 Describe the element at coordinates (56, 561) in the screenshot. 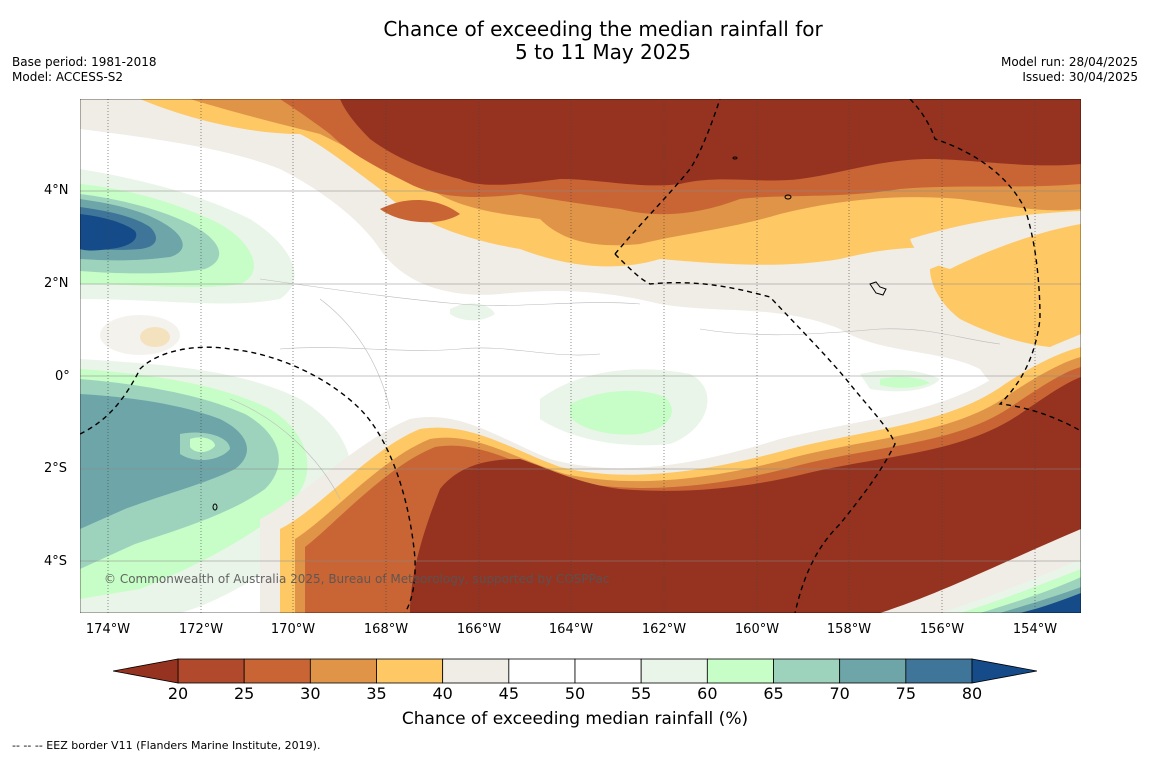

I see `lat-label: 4°S` at that location.